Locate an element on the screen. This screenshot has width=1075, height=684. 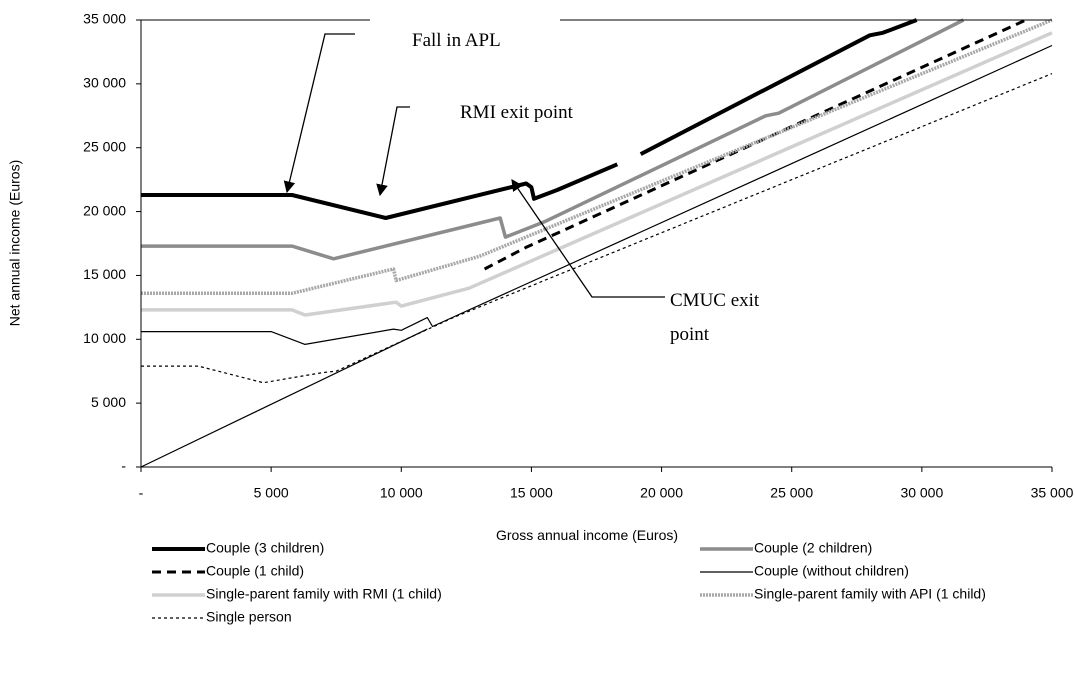
y-tick-label: 30 000 is located at coordinates (104, 83).